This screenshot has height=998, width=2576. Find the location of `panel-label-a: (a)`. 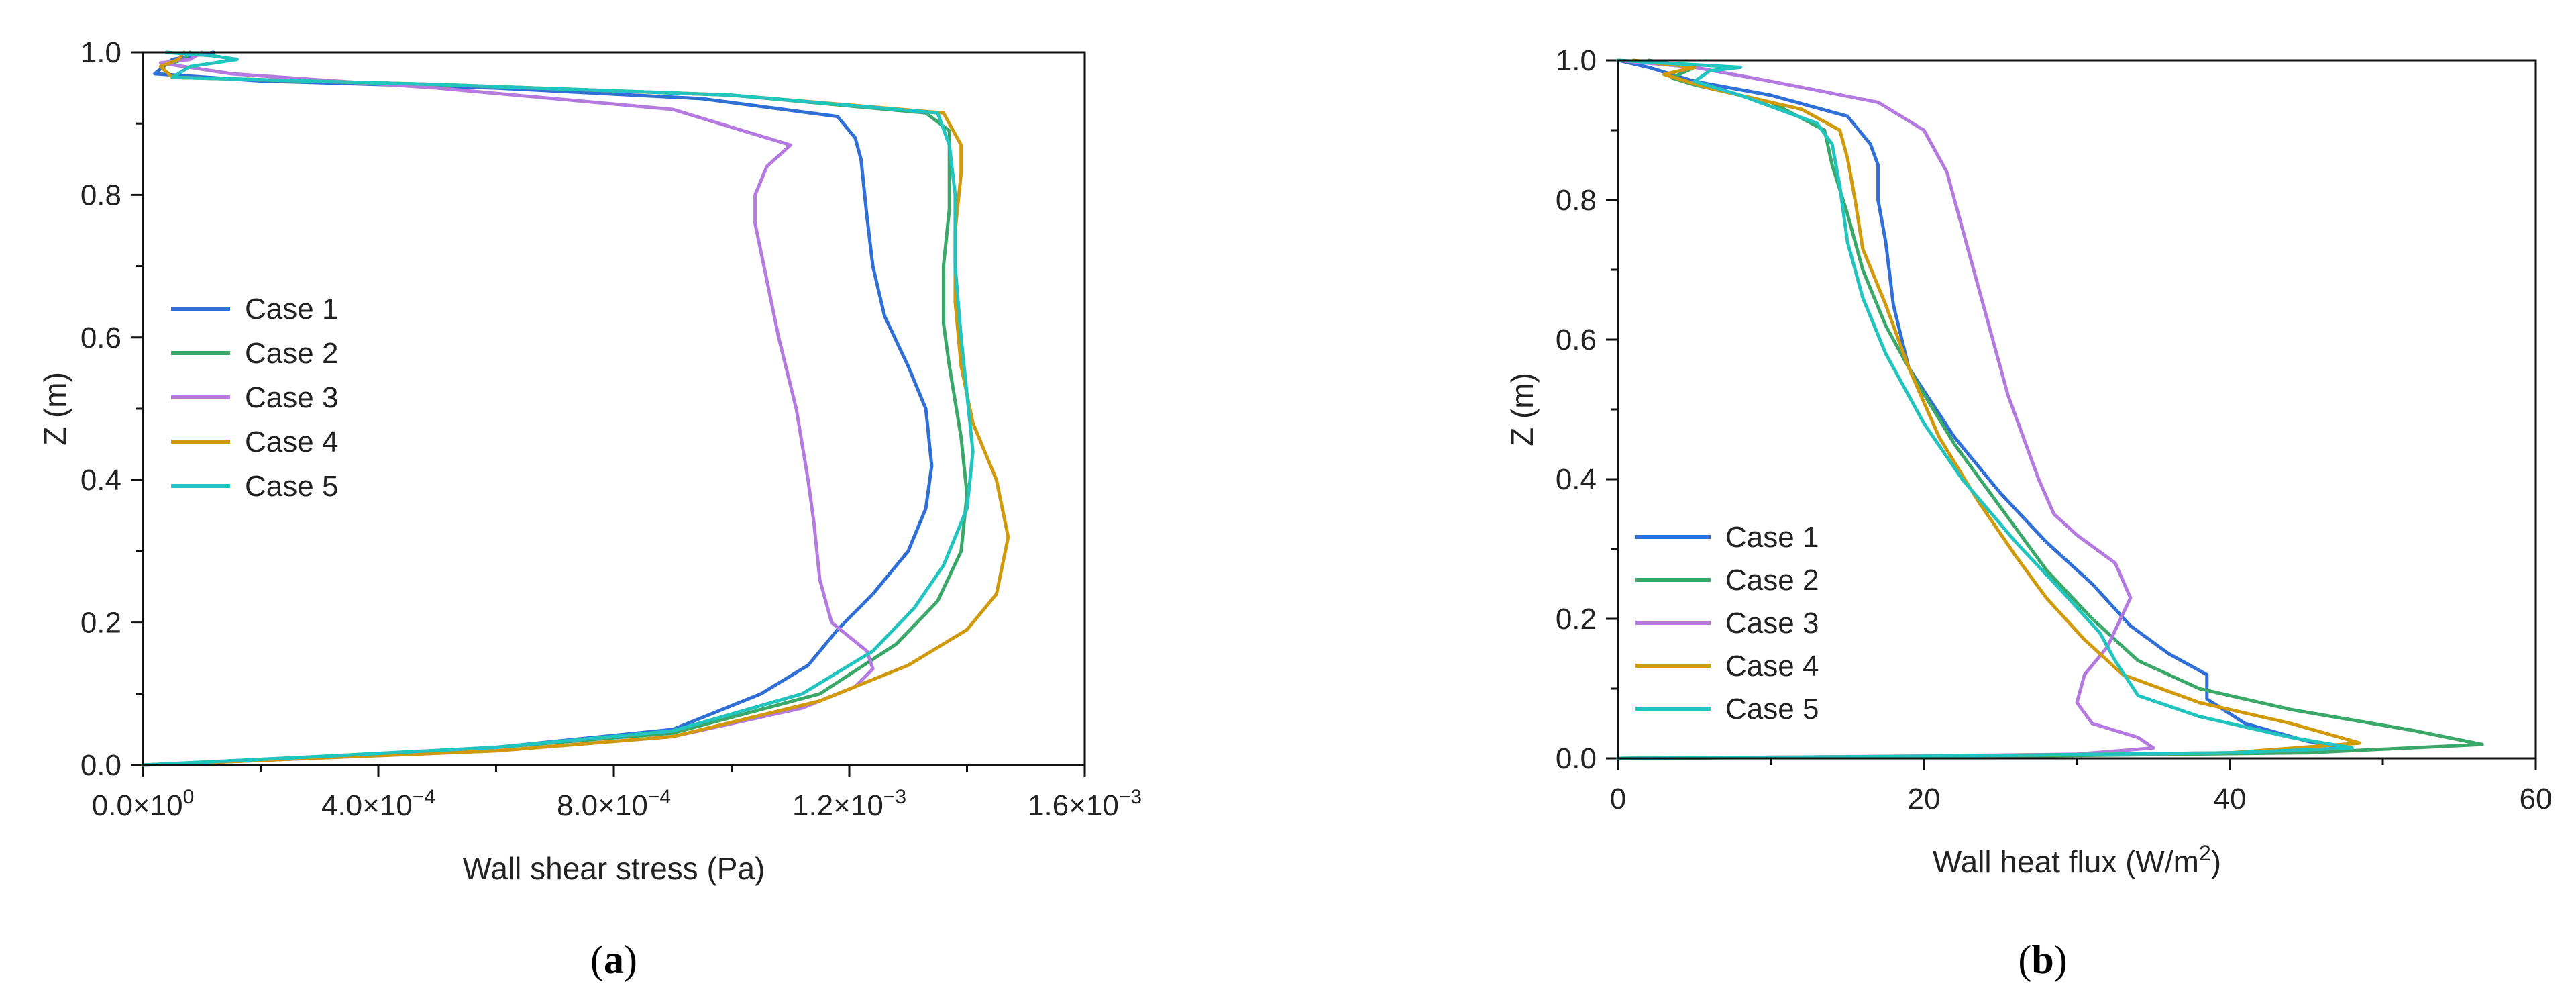

panel-label-a: (a) is located at coordinates (613, 960).